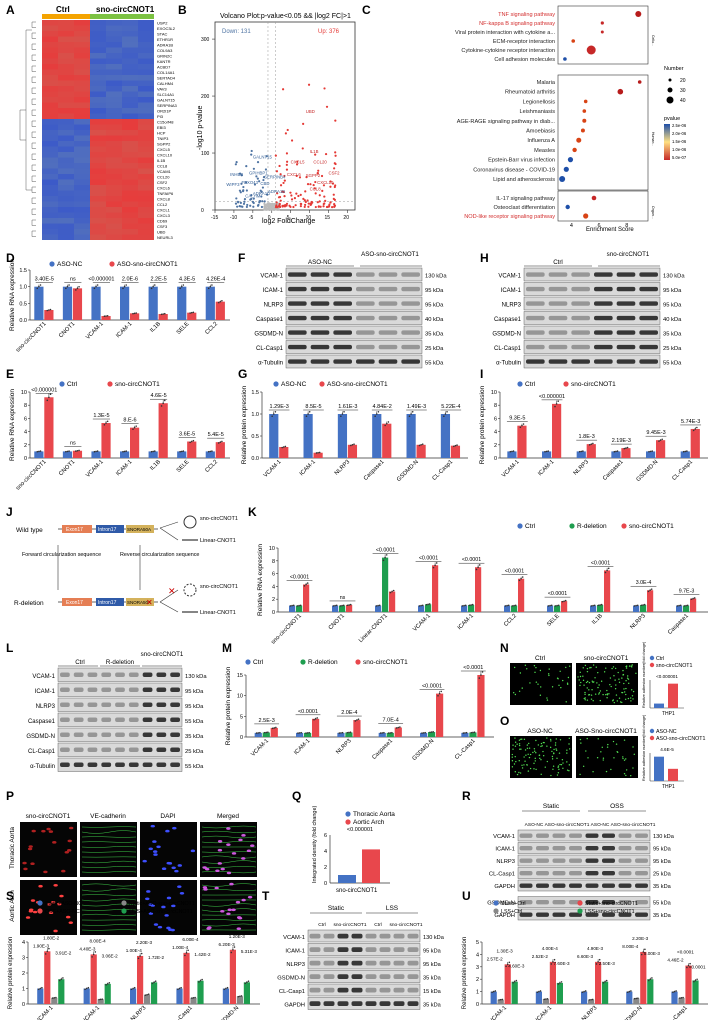  I want to click on gene-label: CXCL6, so click(164, 188).